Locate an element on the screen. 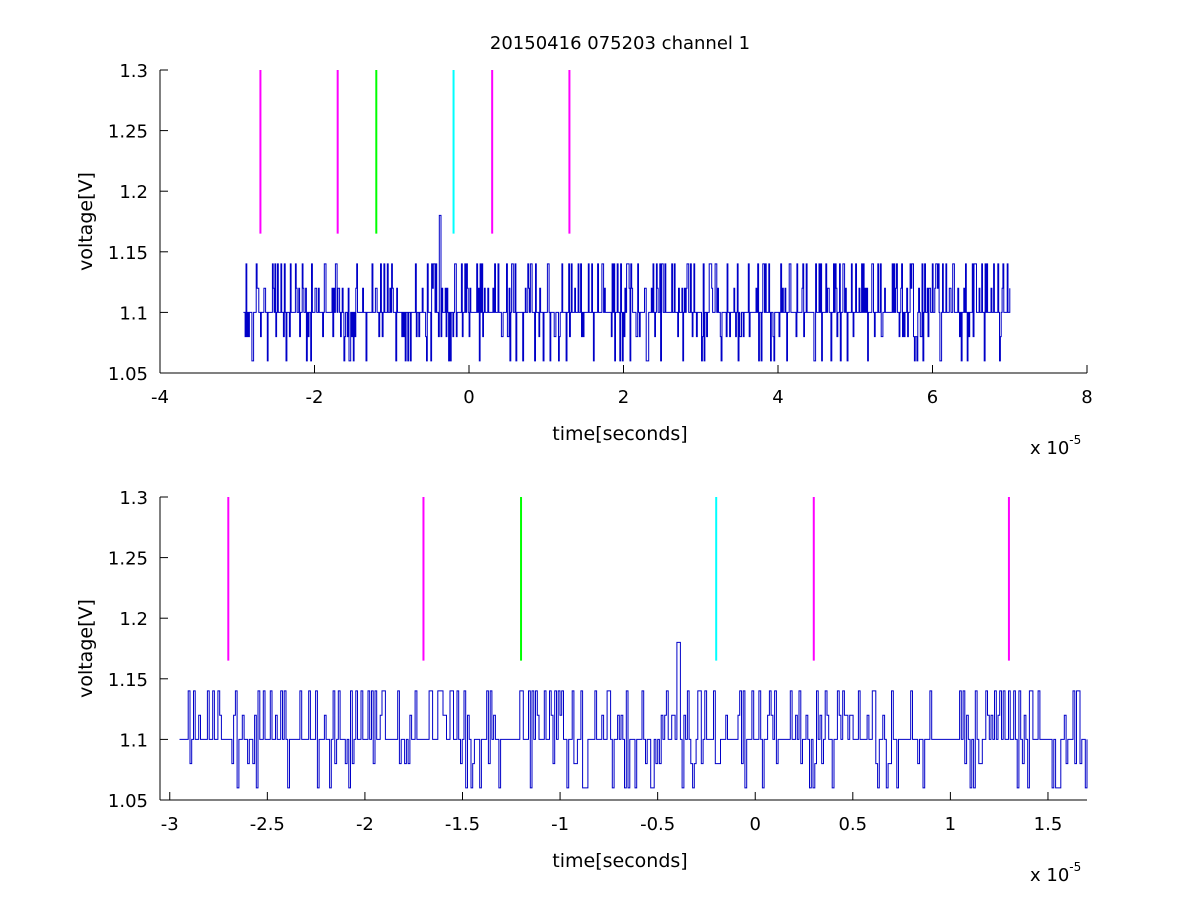 This screenshot has width=1200, height=901. x-tick-label: -1.5 is located at coordinates (462, 824).